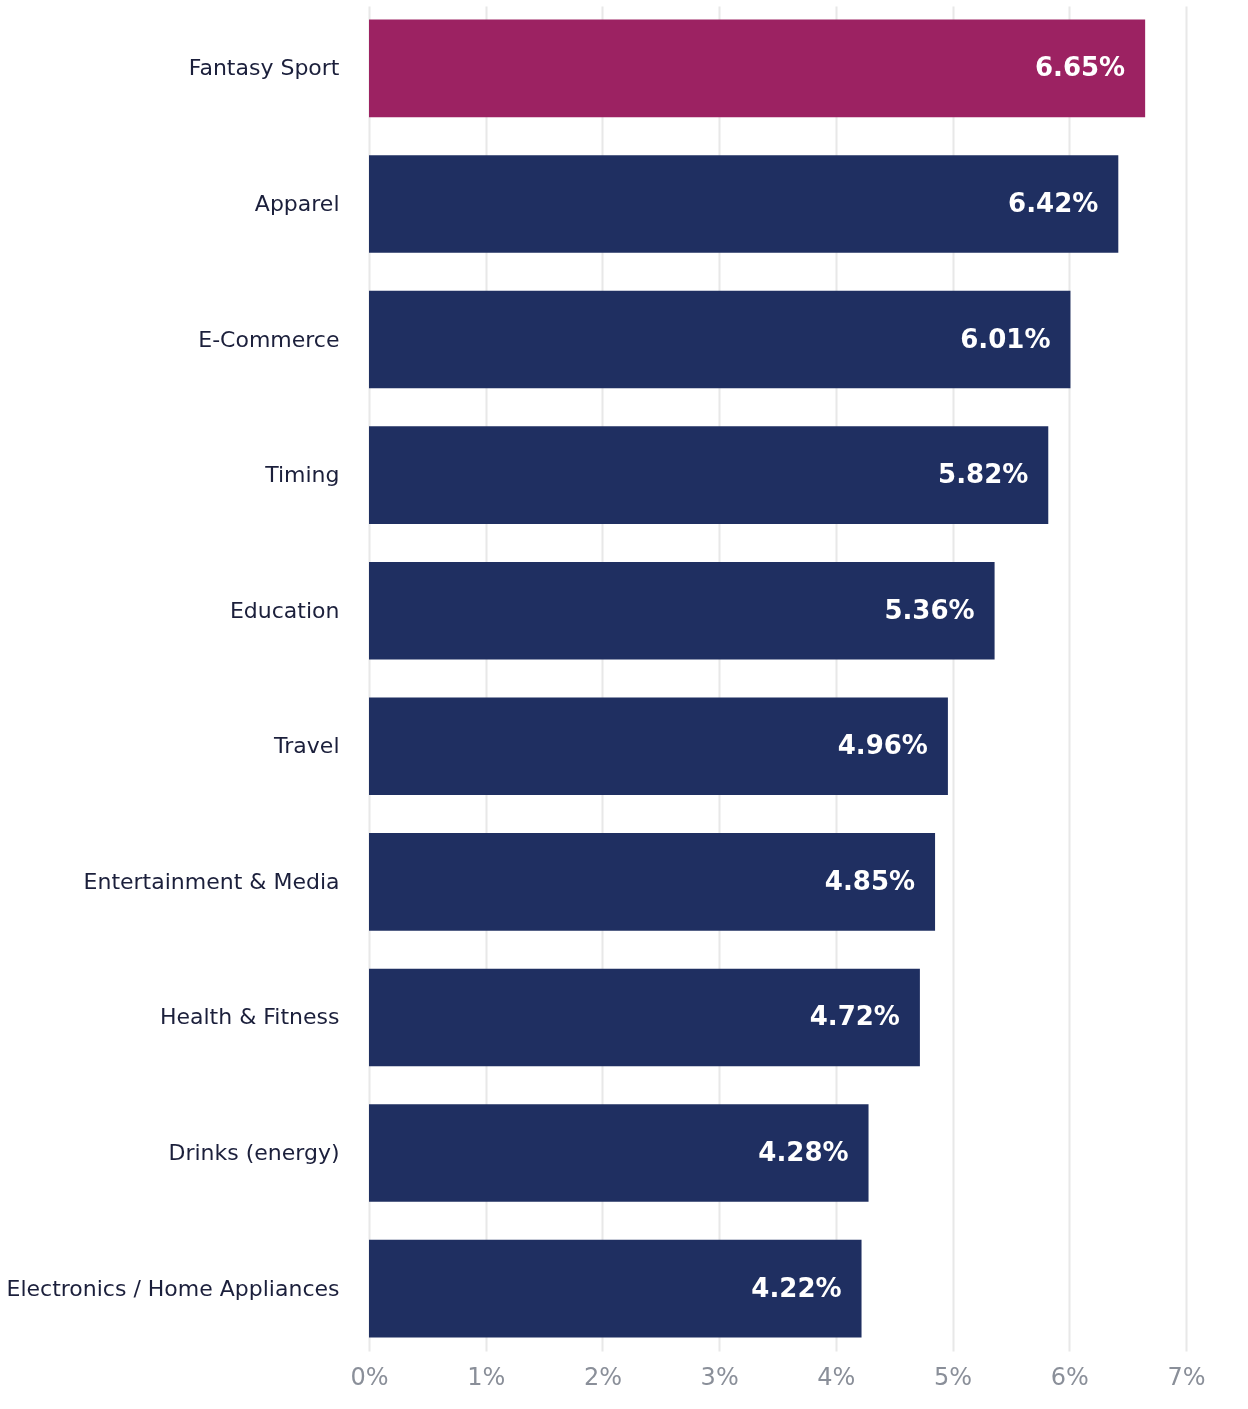 The image size is (1248, 1409). I want to click on x-tick-label: 5%, so click(953, 1376).